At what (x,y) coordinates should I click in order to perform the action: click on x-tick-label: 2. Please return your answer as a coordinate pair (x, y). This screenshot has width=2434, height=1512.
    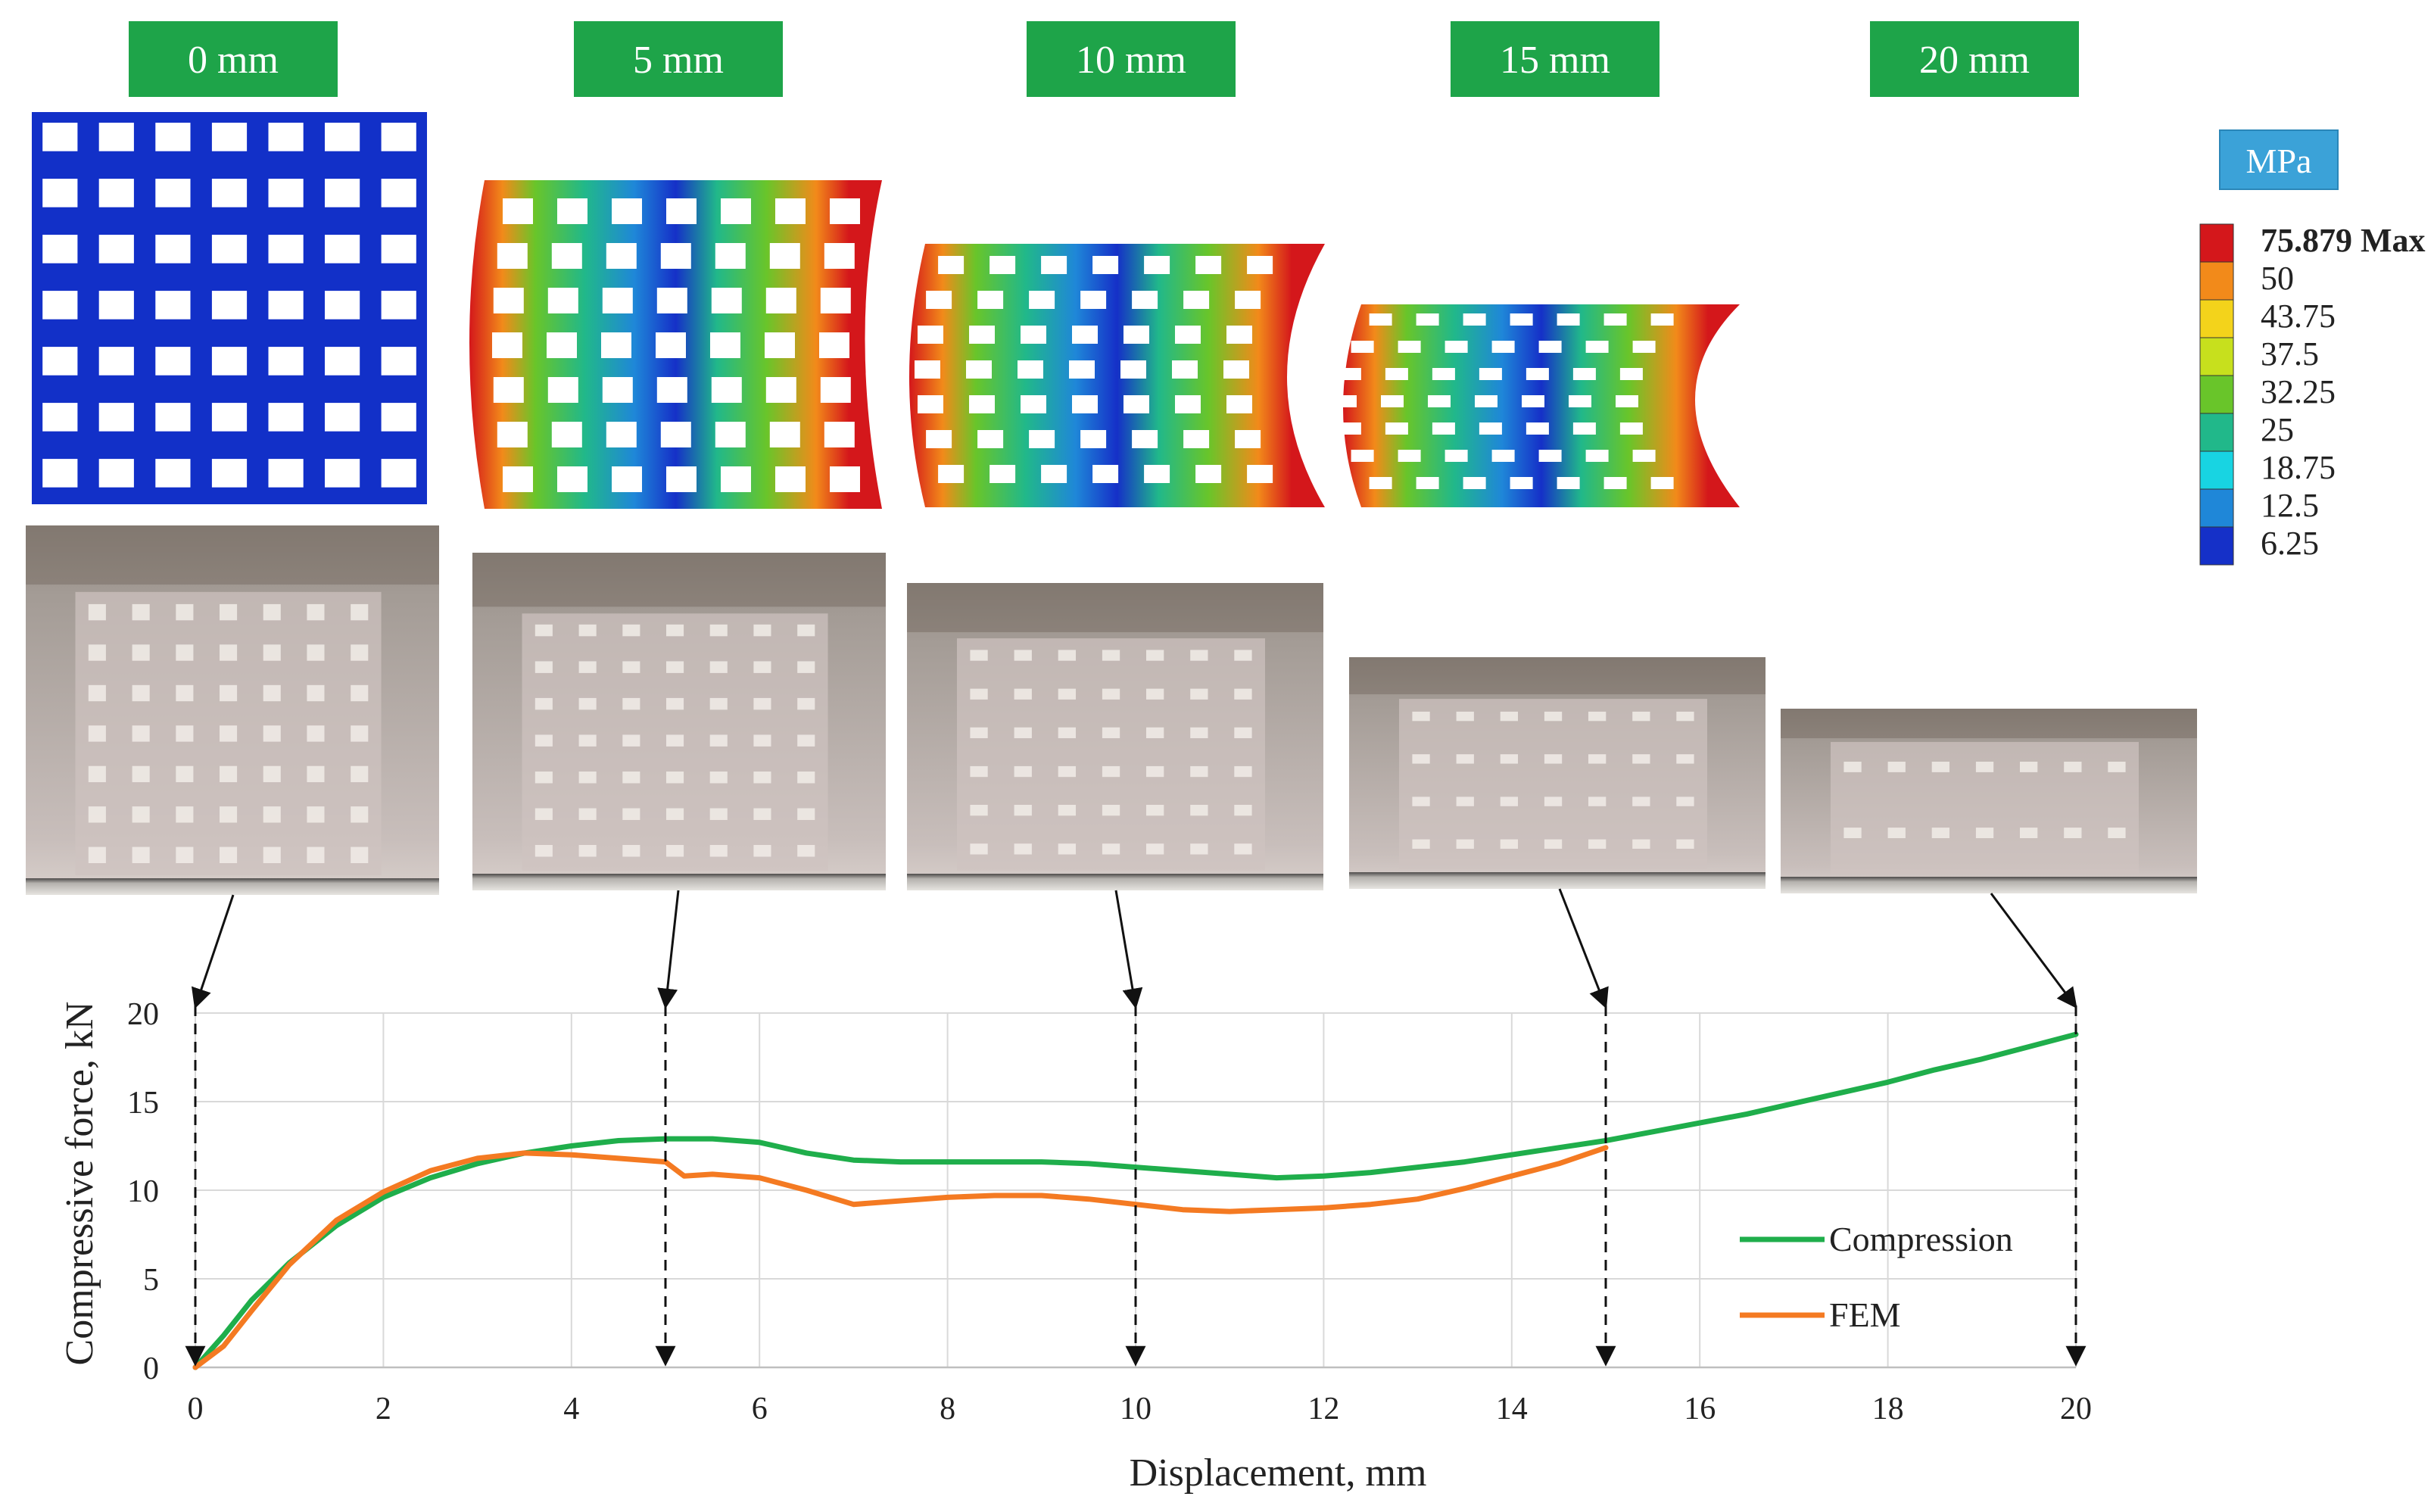
    Looking at the image, I should click on (383, 1409).